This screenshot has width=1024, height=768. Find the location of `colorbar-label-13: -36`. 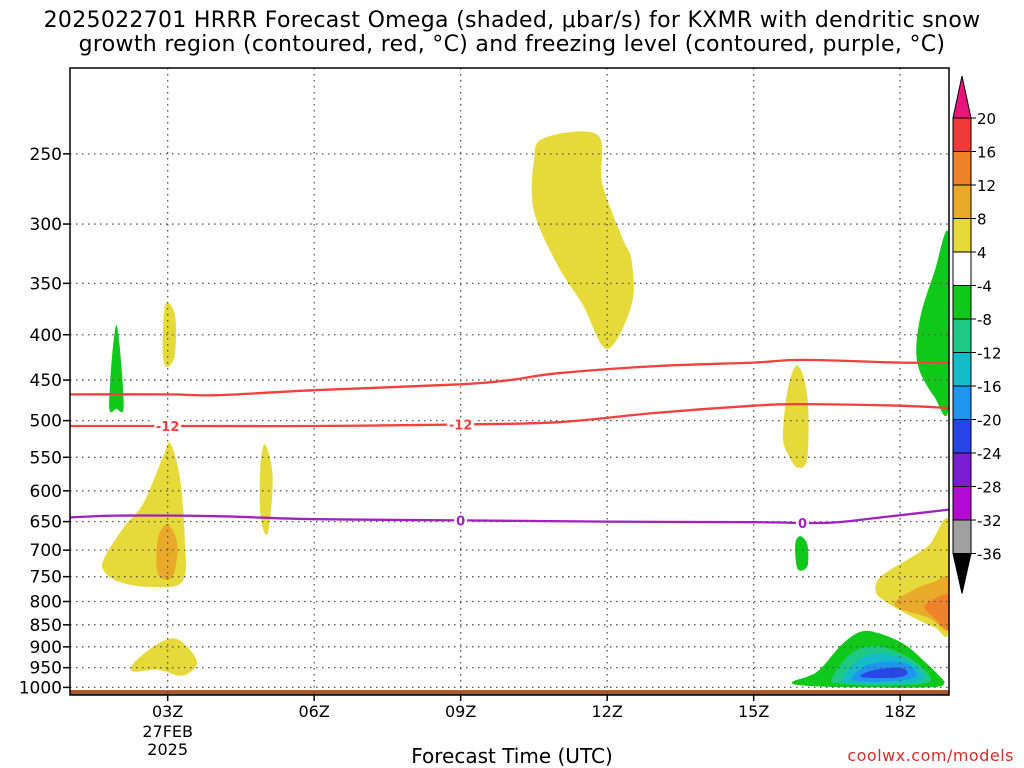

colorbar-label-13: -36 is located at coordinates (989, 555).